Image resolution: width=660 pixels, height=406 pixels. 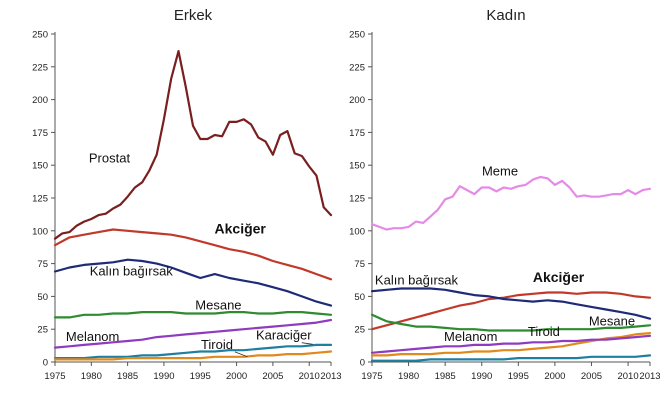 I want to click on erkek-series-prostat-label: Prostat, so click(x=110, y=158).